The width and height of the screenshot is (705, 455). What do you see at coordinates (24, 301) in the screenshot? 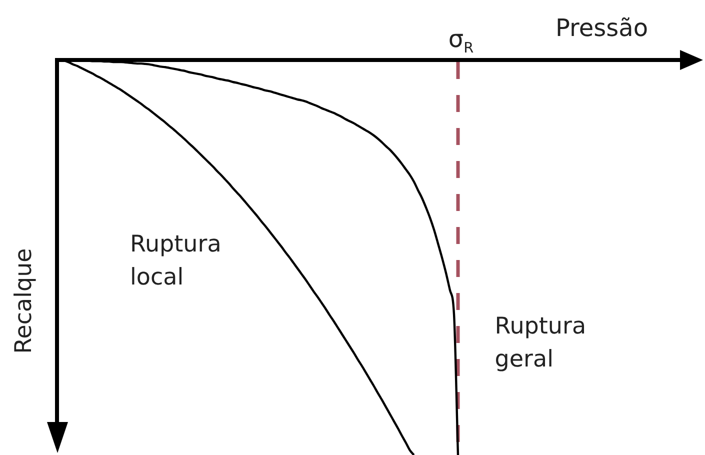
I see `y-axis-title: Recalque` at bounding box center [24, 301].